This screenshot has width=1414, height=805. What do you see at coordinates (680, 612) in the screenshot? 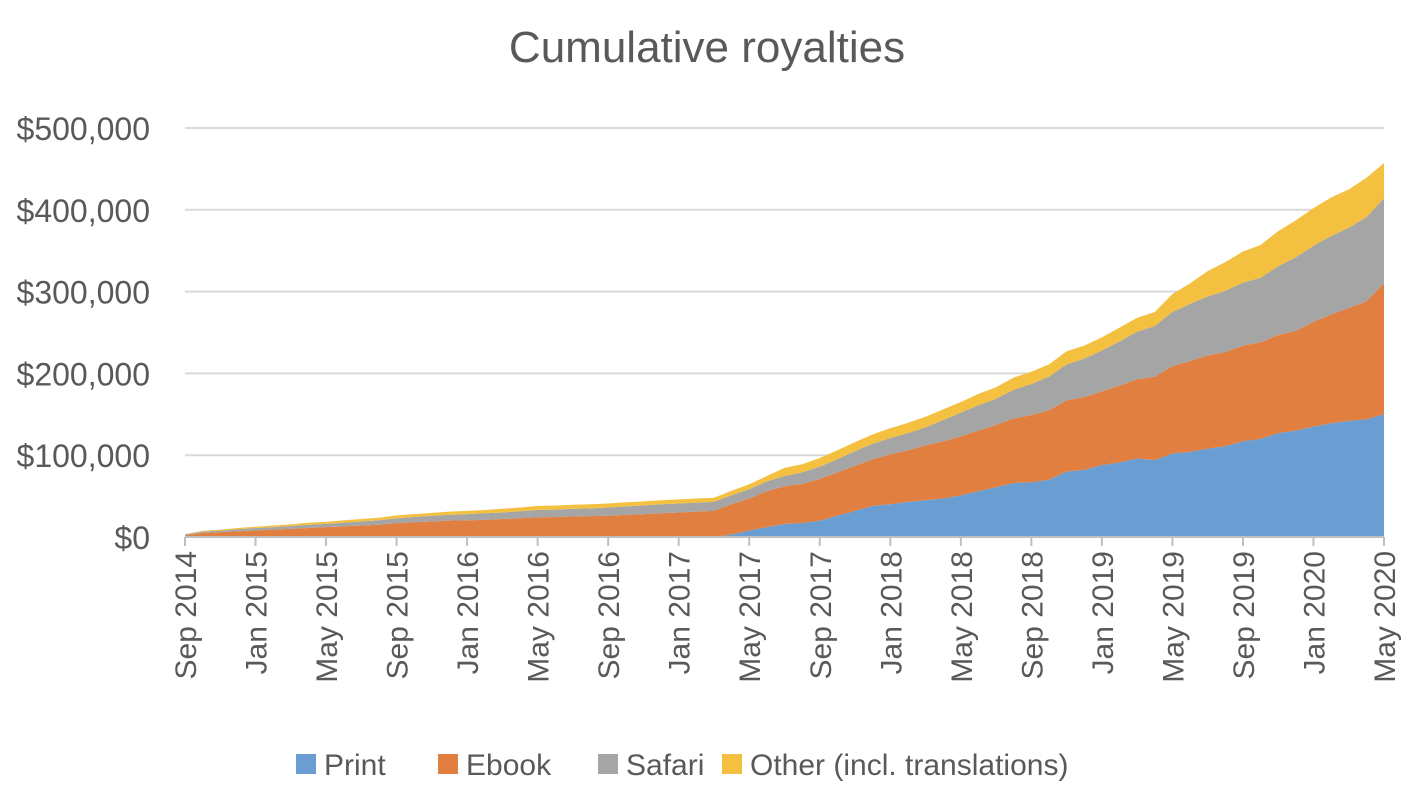
I see `x-tick-label: Jan 2017` at bounding box center [680, 612].